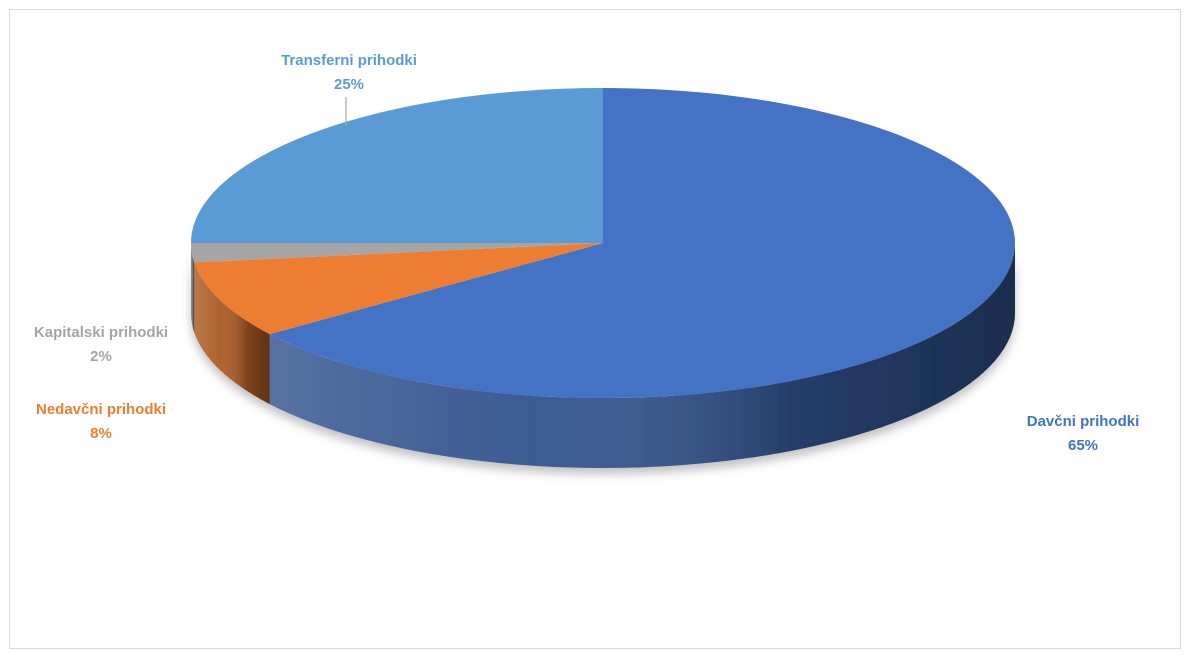  I want to click on label-davcni-name: Davčni prihodki, so click(1083, 421).